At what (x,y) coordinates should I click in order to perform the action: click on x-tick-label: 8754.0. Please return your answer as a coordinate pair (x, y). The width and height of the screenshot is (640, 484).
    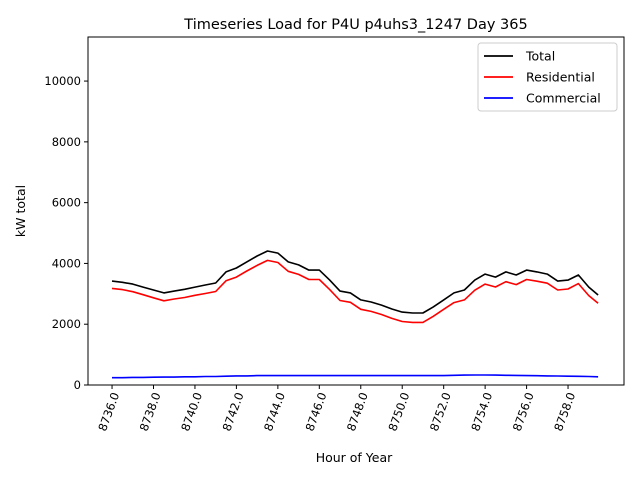
    Looking at the image, I should click on (481, 411).